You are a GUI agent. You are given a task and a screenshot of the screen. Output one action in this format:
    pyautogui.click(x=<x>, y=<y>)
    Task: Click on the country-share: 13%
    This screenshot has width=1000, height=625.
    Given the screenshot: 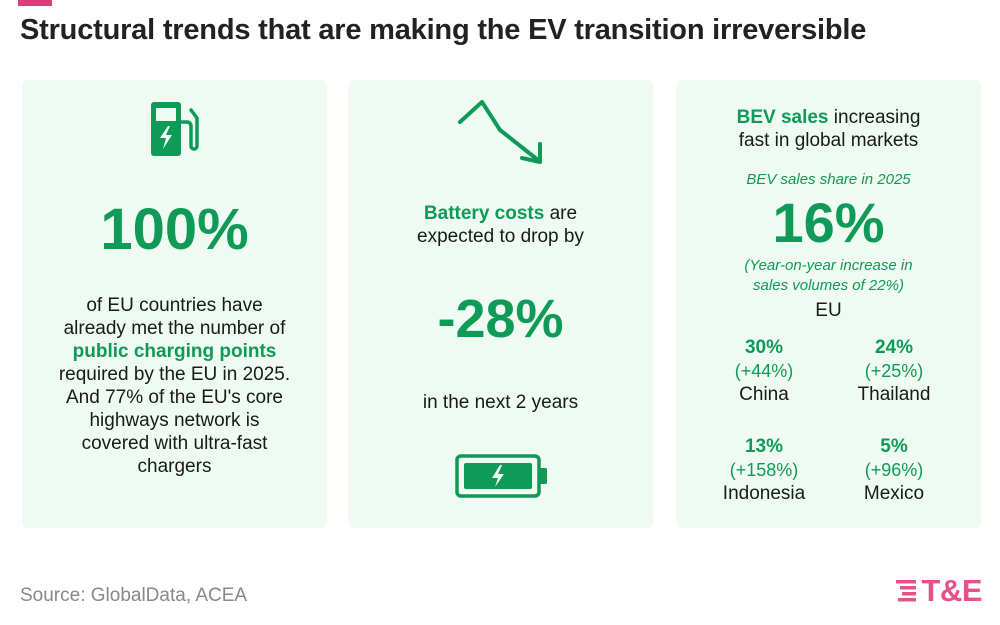 What is the action you would take?
    pyautogui.click(x=764, y=446)
    